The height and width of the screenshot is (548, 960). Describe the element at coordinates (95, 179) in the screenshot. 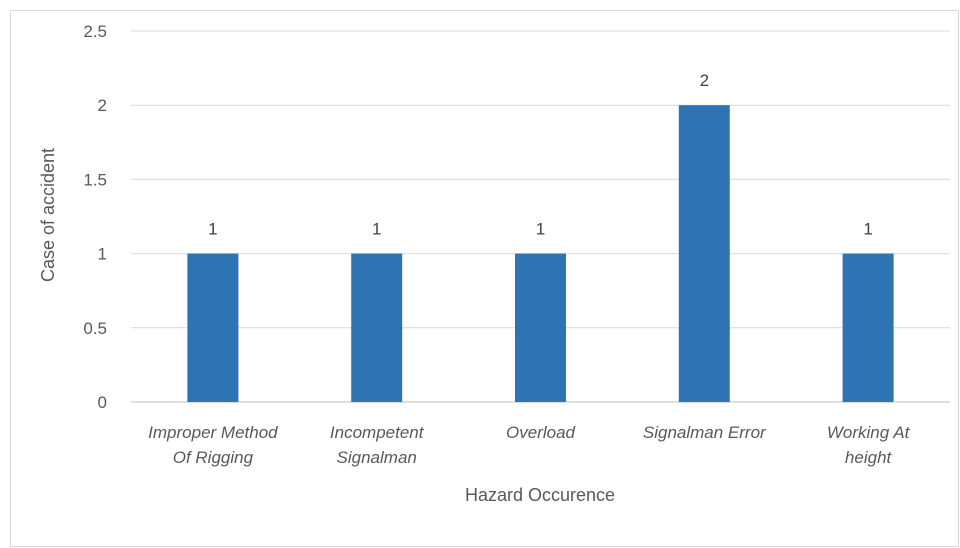

I see `y-tick-label: 1.5` at that location.